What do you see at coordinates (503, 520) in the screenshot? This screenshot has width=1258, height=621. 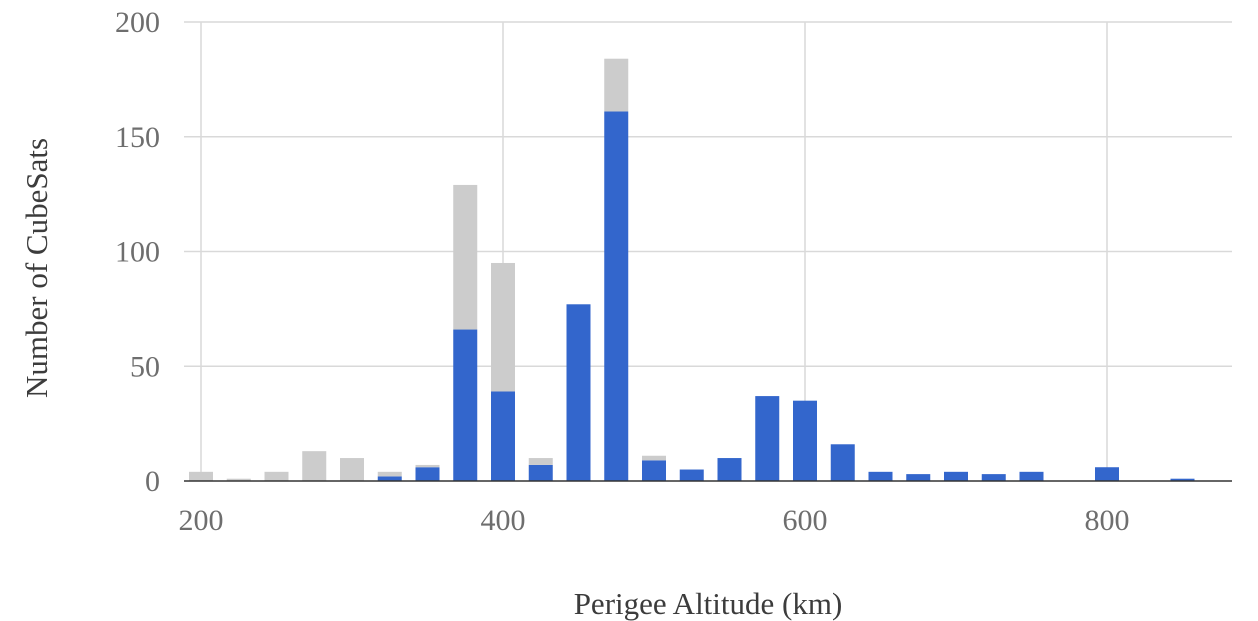 I see `x-tick-label-400: 400` at bounding box center [503, 520].